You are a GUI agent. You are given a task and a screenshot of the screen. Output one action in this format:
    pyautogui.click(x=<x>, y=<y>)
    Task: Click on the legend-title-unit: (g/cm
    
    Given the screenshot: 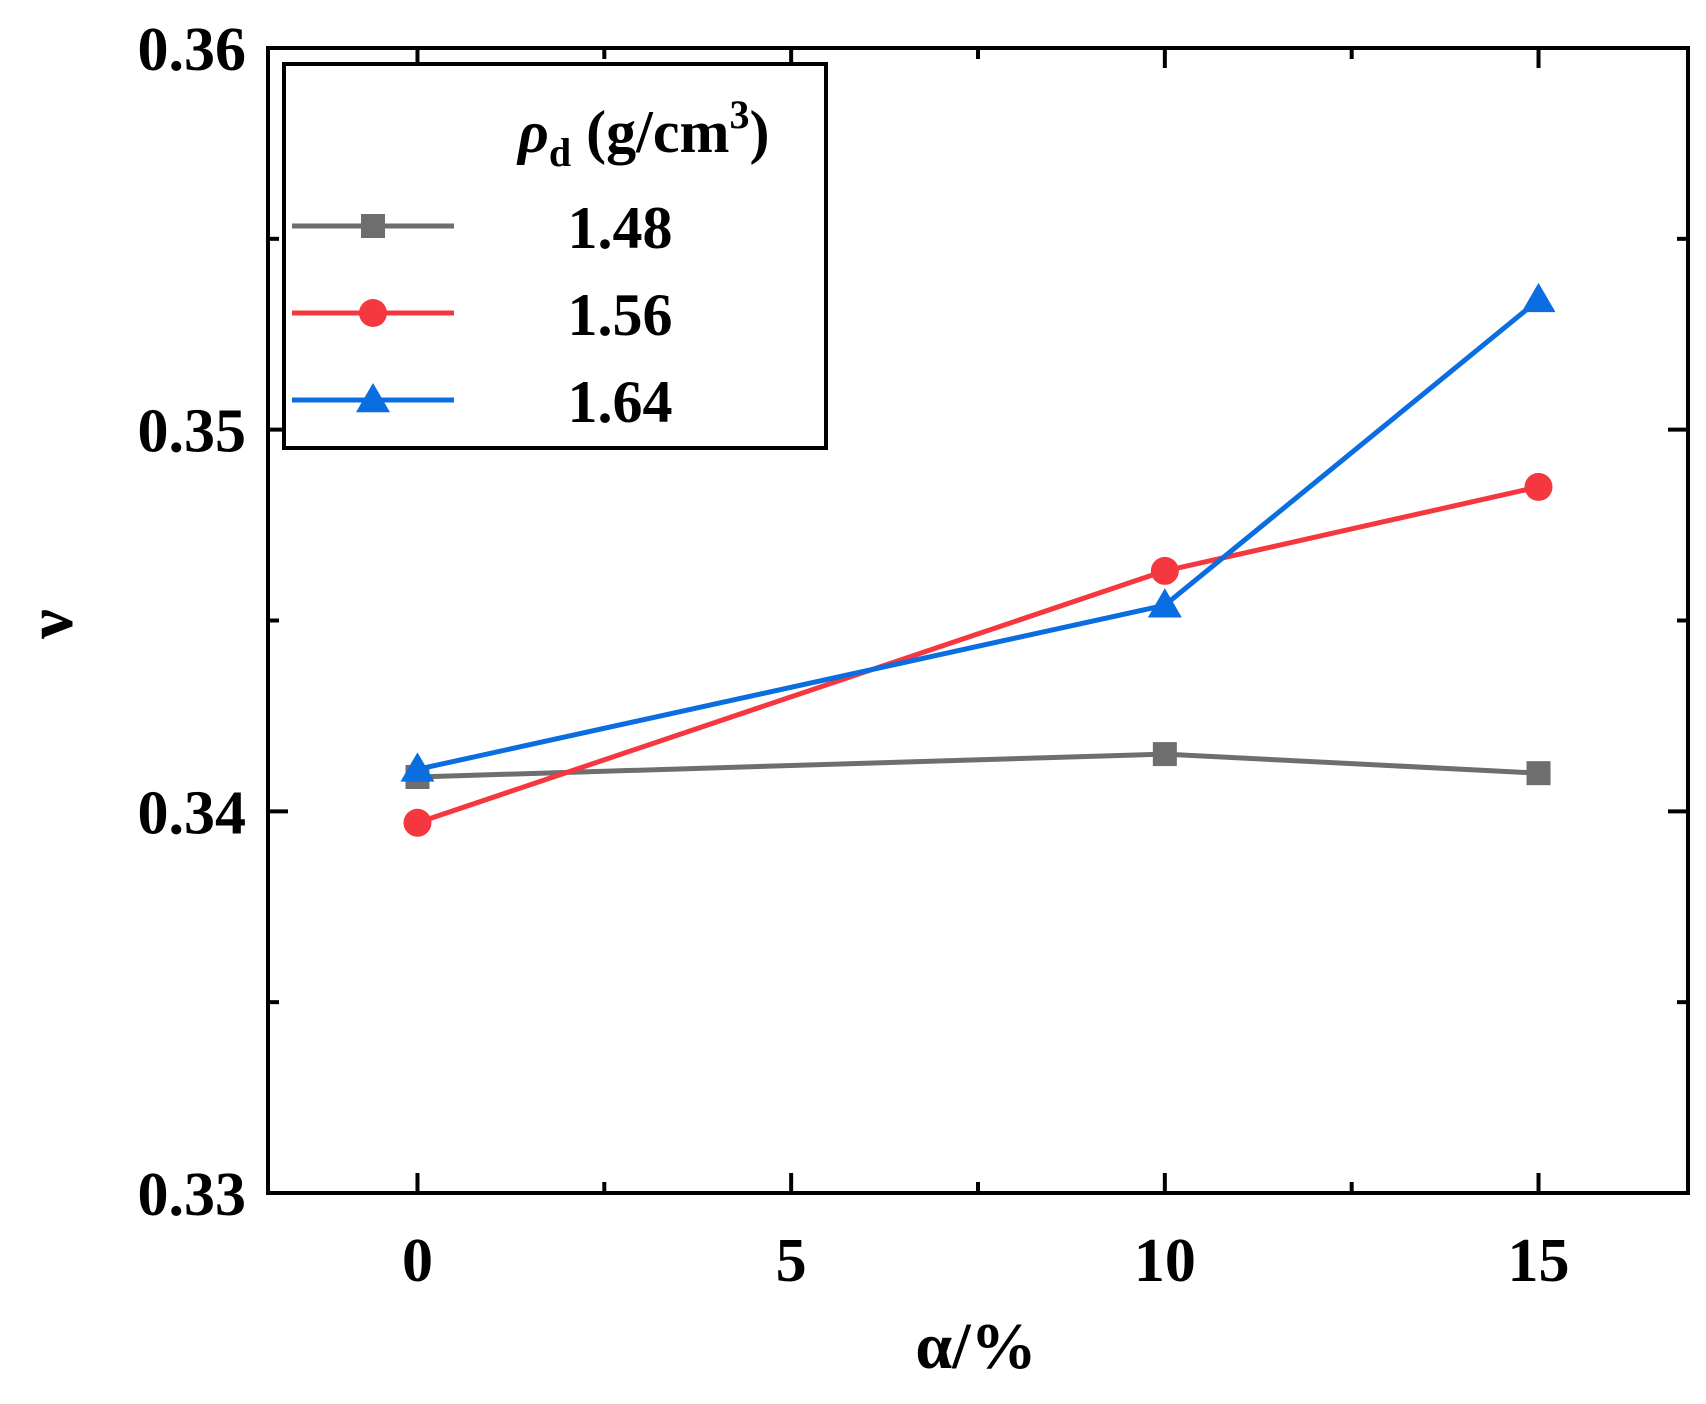 What is the action you would take?
    pyautogui.click(x=650, y=132)
    